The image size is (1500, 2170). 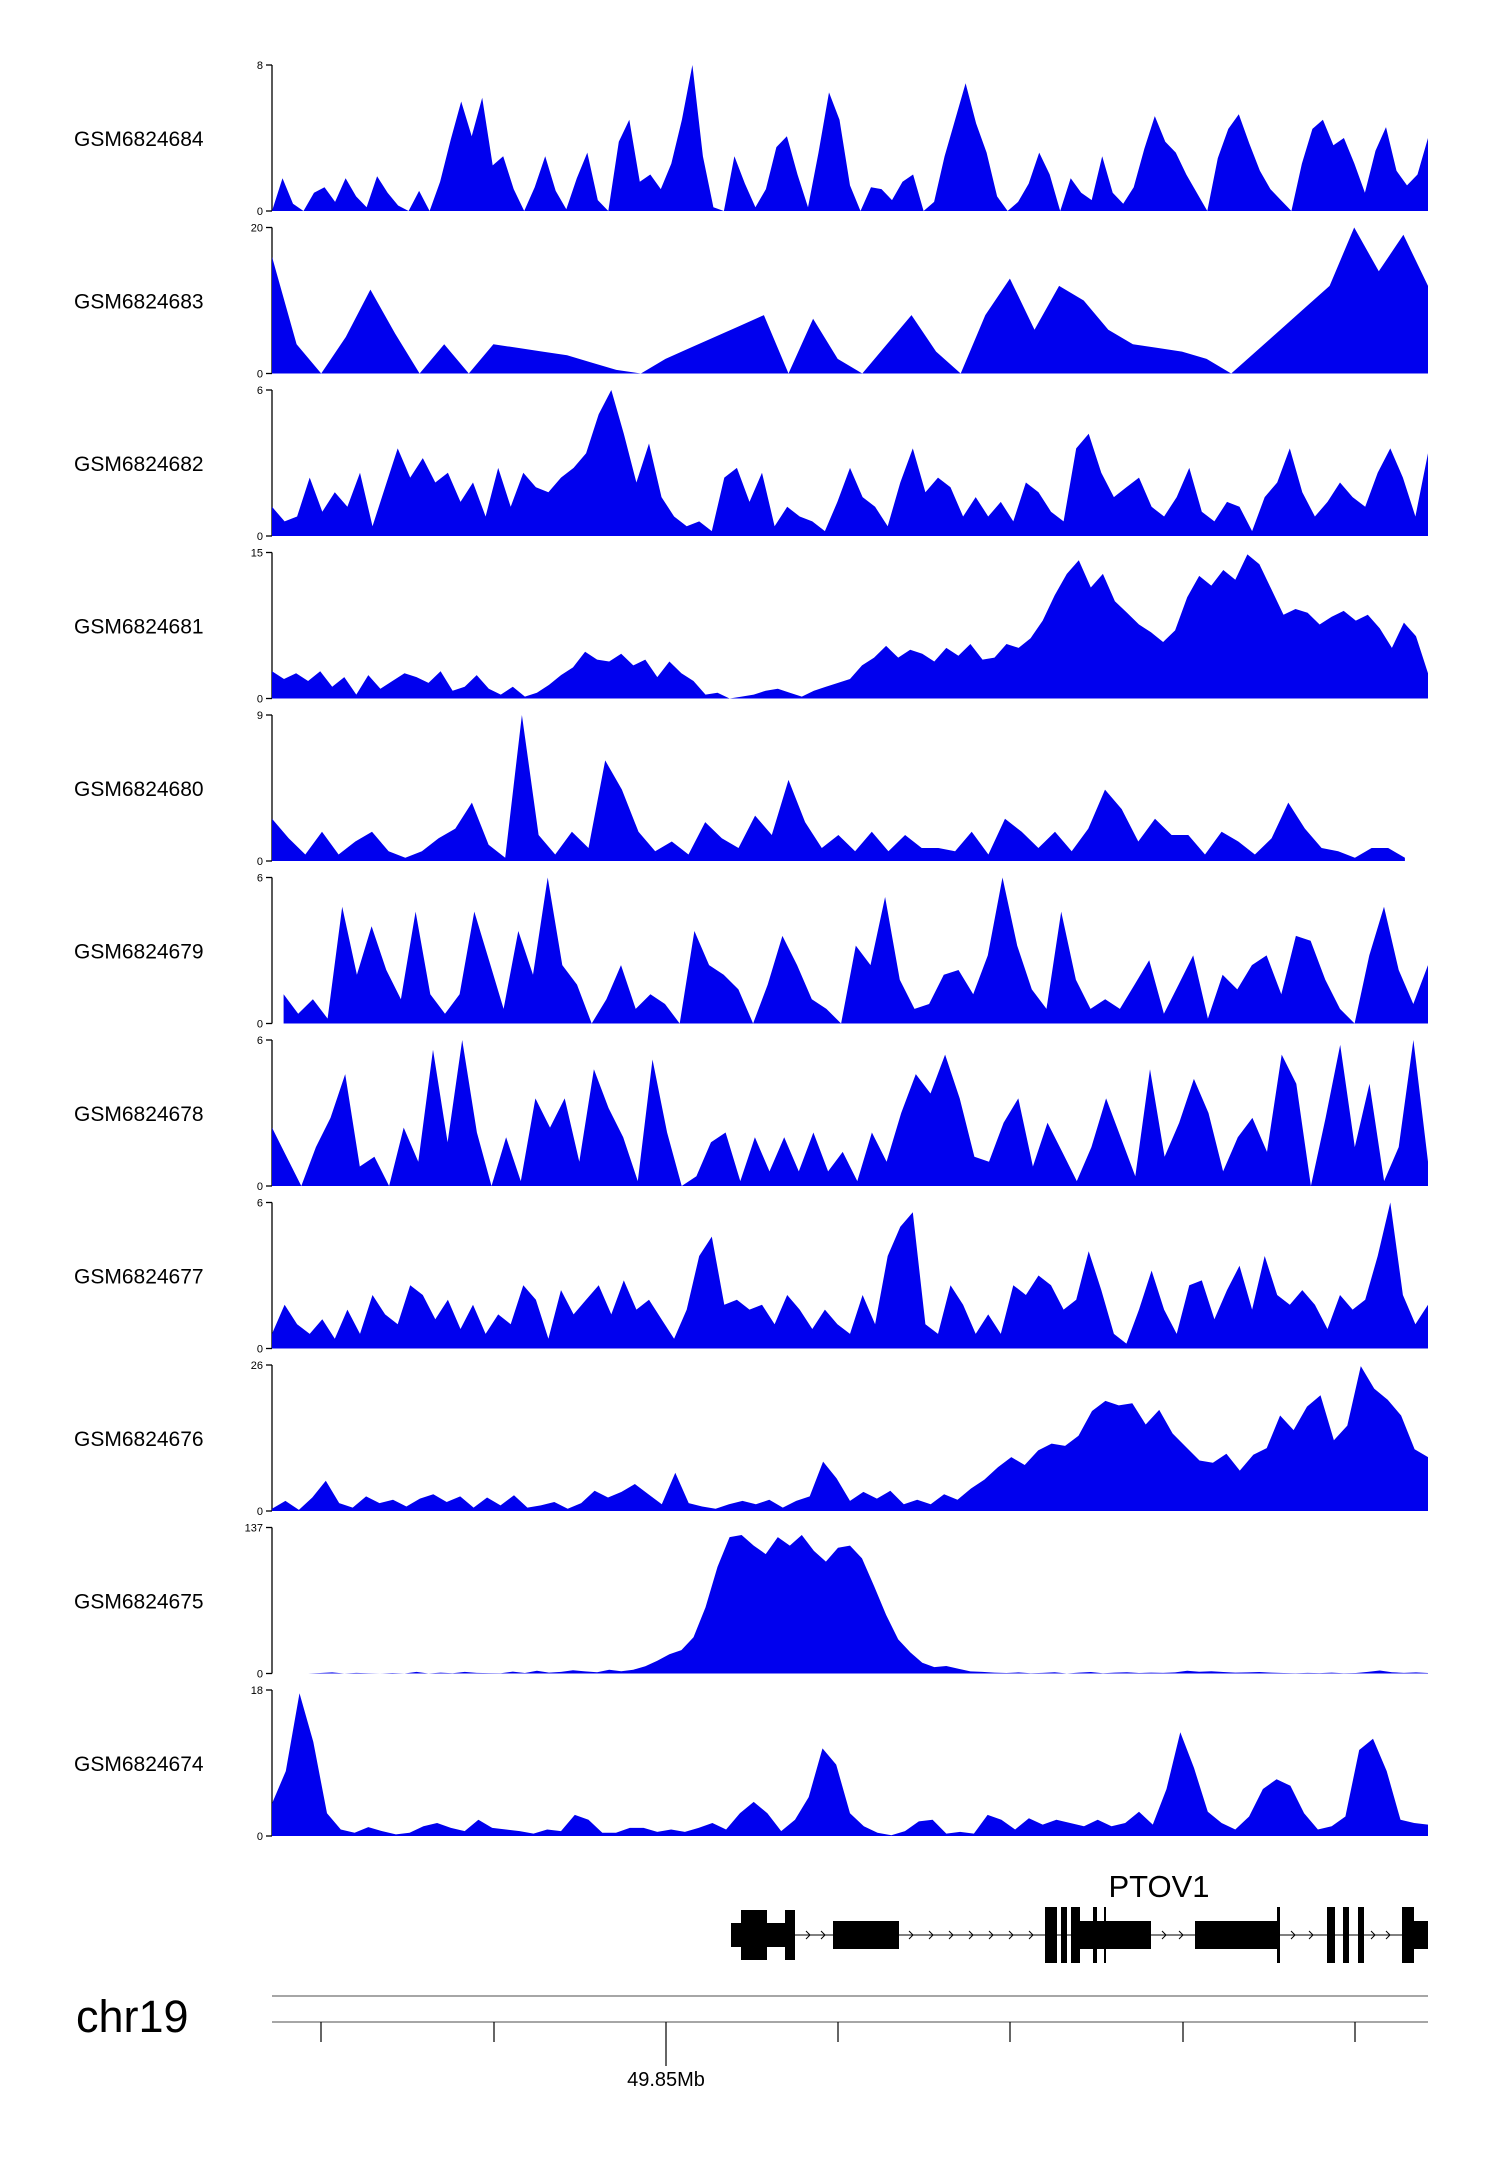 I want to click on track-y-max-label: 15, so click(x=257, y=554).